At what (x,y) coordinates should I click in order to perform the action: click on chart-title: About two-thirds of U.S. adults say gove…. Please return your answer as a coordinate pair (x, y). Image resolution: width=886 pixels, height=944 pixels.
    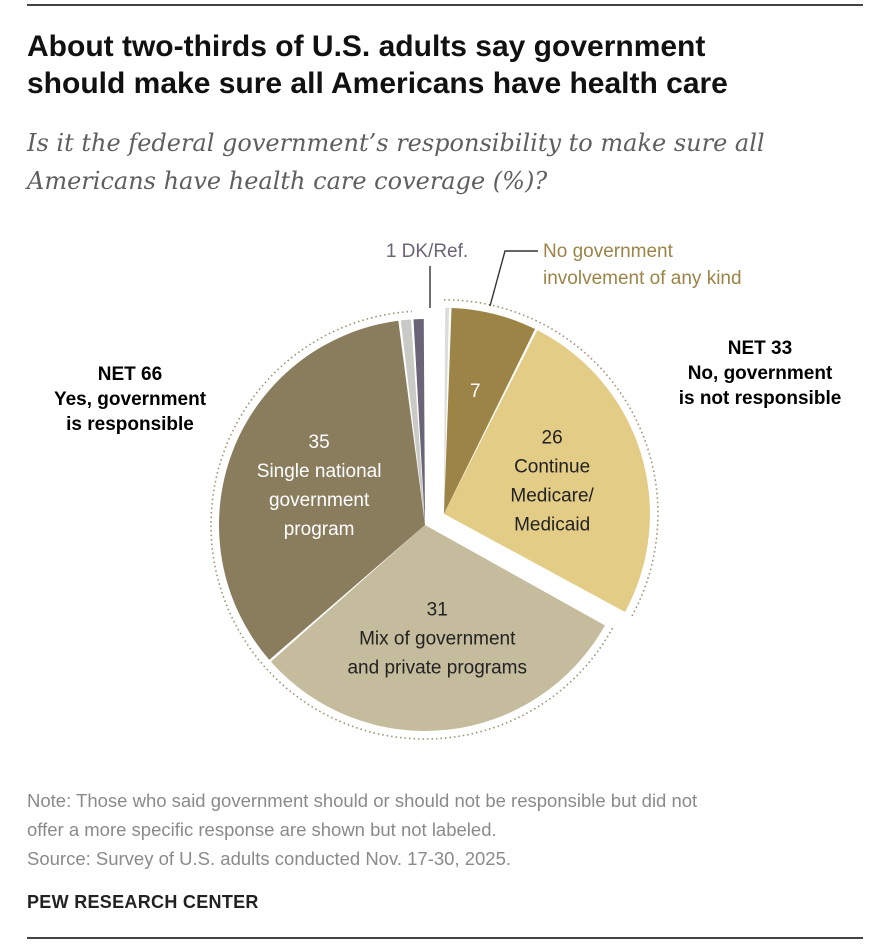
    Looking at the image, I should click on (442, 65).